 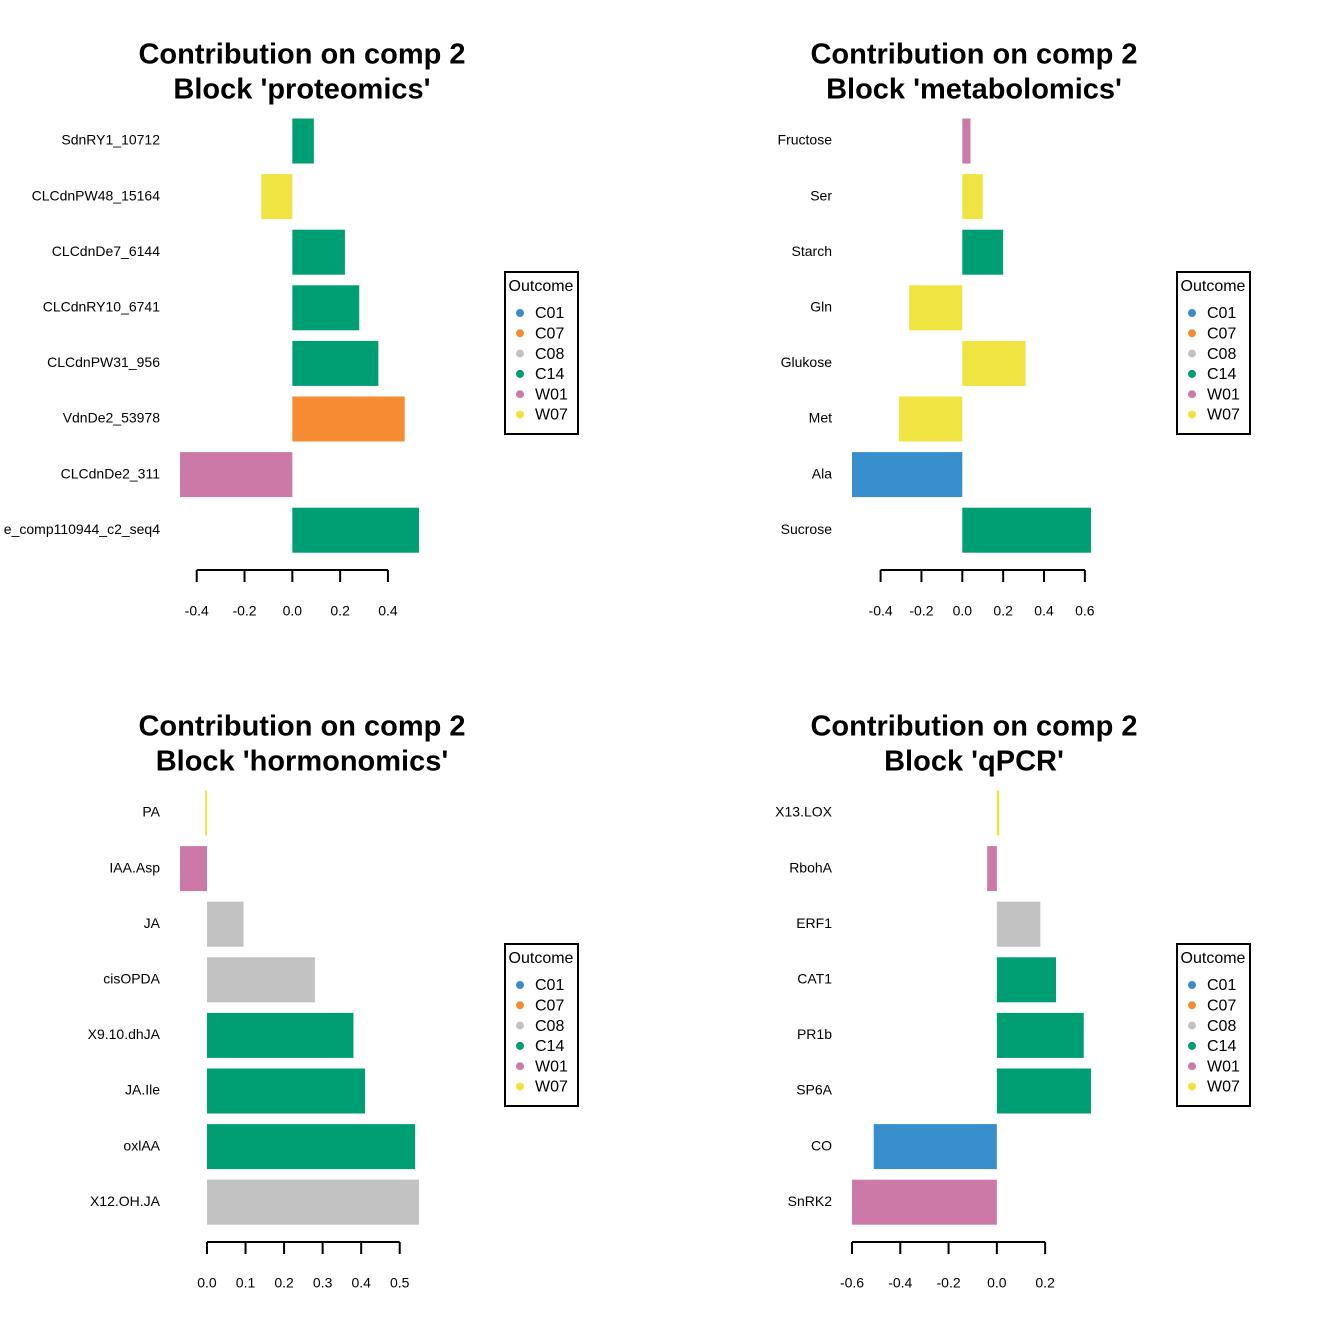 What do you see at coordinates (152, 923) in the screenshot?
I see `y-tick-label: JA` at bounding box center [152, 923].